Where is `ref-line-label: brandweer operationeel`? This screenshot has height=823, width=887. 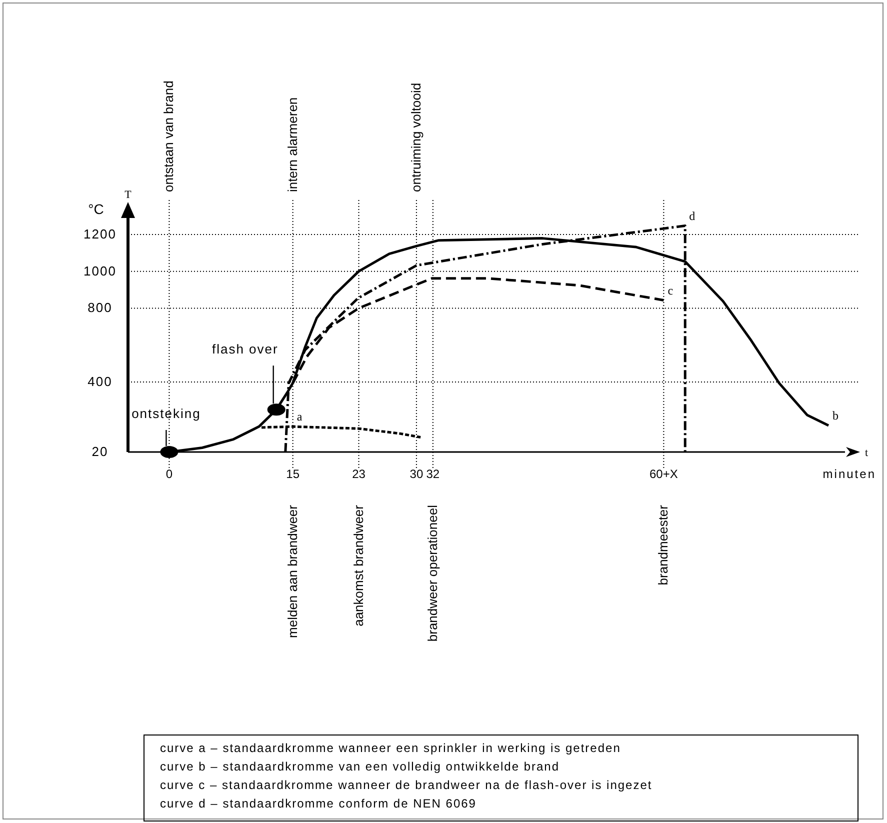
ref-line-label: brandweer operationeel is located at coordinates (432, 573).